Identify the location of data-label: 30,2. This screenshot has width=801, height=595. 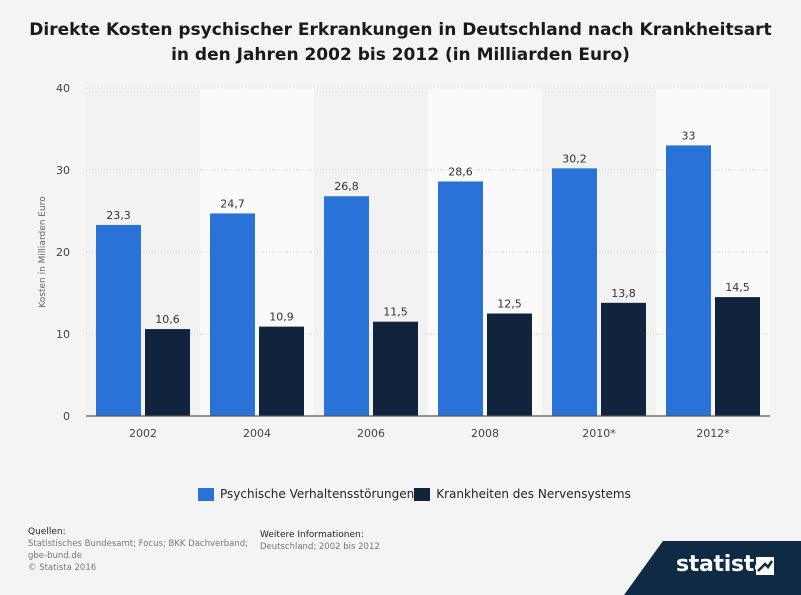
(574, 158).